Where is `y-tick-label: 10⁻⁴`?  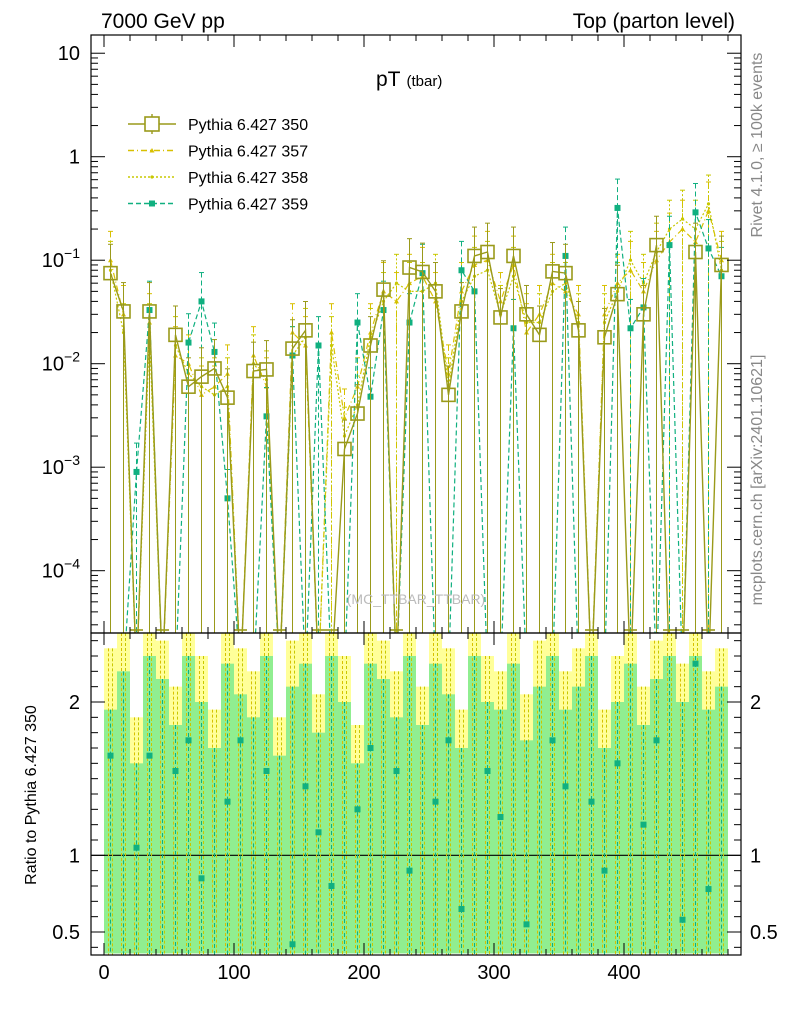
y-tick-label: 10⁻⁴ is located at coordinates (61, 569).